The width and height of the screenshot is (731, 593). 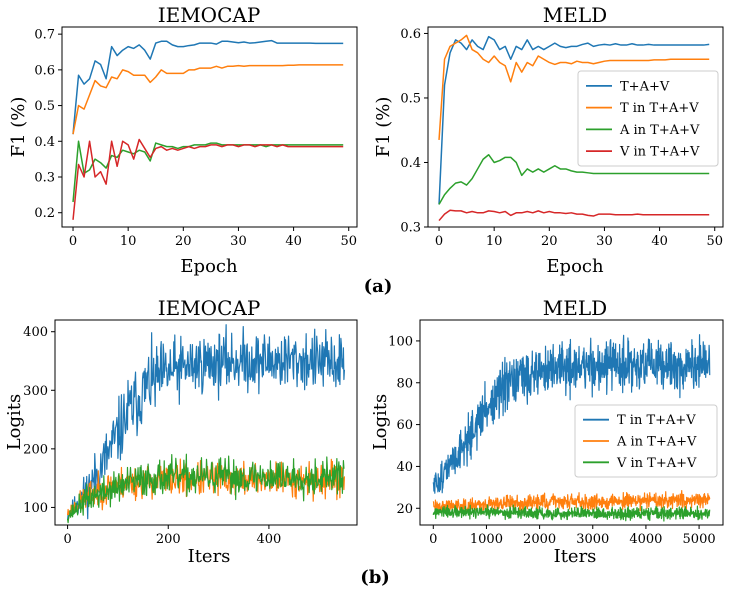 What do you see at coordinates (645, 86) in the screenshot?
I see `legend-label: T+A+V` at bounding box center [645, 86].